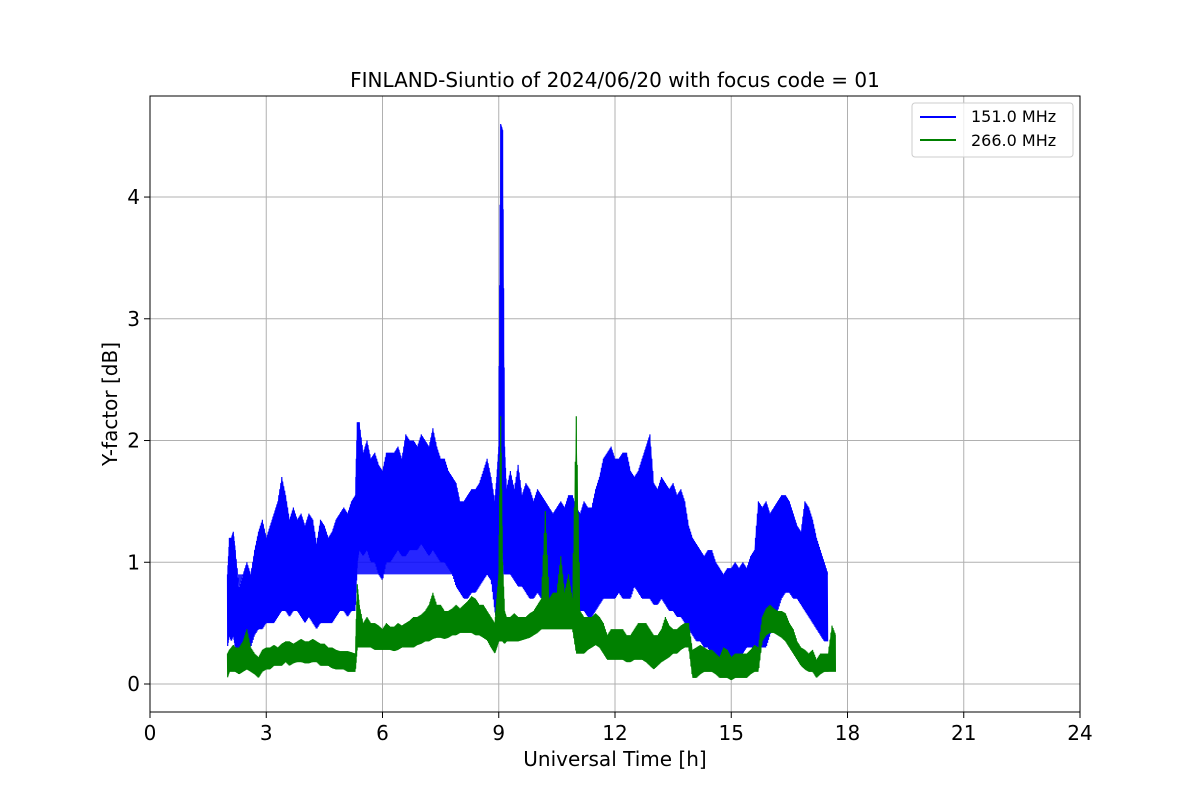  What do you see at coordinates (382, 733) in the screenshot?
I see `x-tick-label: 6` at bounding box center [382, 733].